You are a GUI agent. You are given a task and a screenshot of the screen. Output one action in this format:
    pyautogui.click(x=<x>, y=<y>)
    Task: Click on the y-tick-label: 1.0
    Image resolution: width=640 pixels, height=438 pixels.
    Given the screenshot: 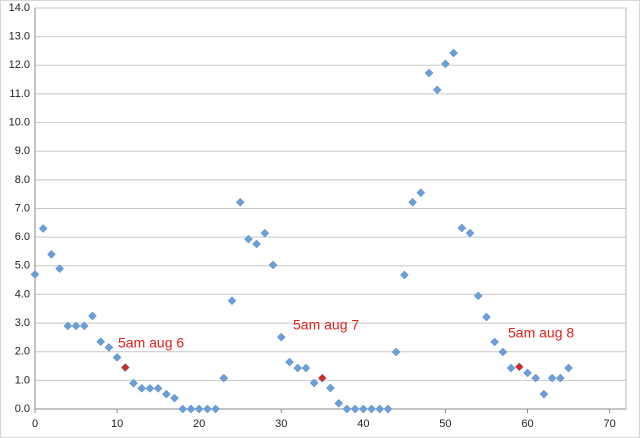 What is the action you would take?
    pyautogui.click(x=22, y=380)
    